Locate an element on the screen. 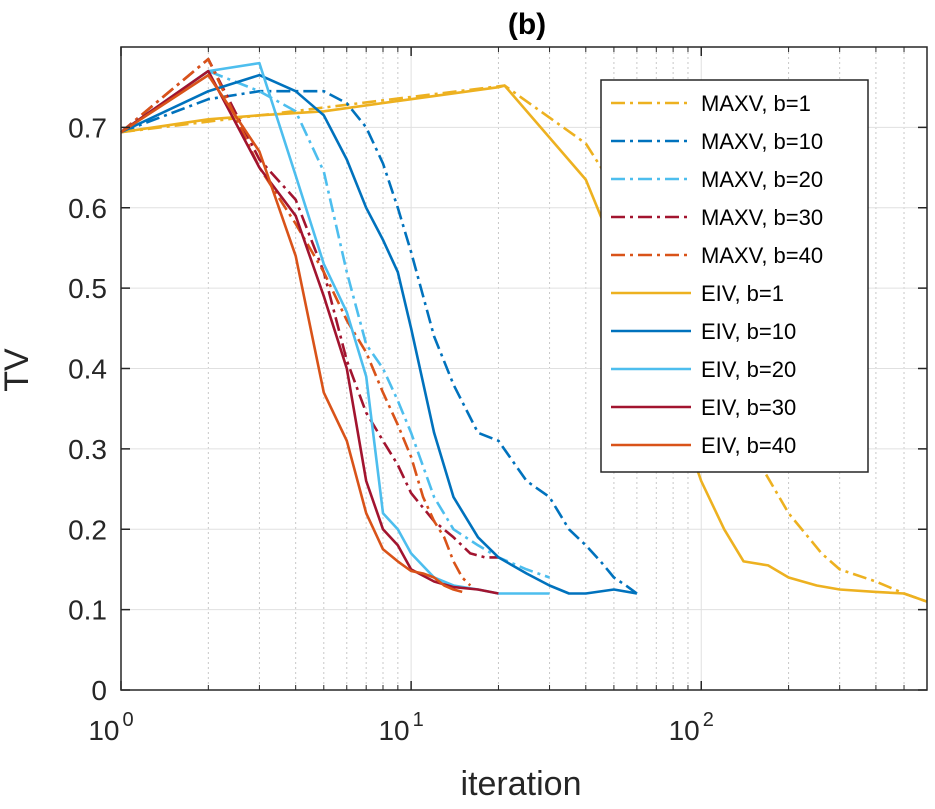 This screenshot has height=809, width=935. chart-title: (b) is located at coordinates (527, 24).